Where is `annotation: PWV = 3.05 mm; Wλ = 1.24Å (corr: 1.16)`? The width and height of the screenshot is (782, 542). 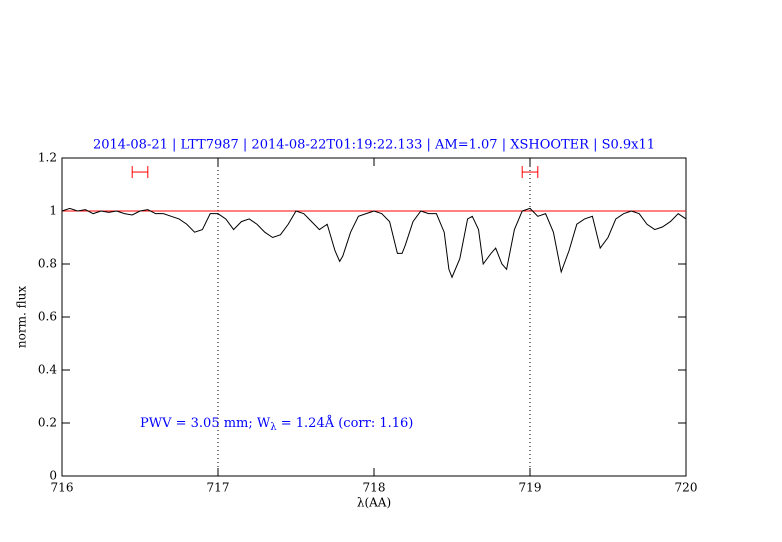 annotation: PWV = 3.05 mm; Wλ = 1.24Å (corr: 1.16) is located at coordinates (276, 424).